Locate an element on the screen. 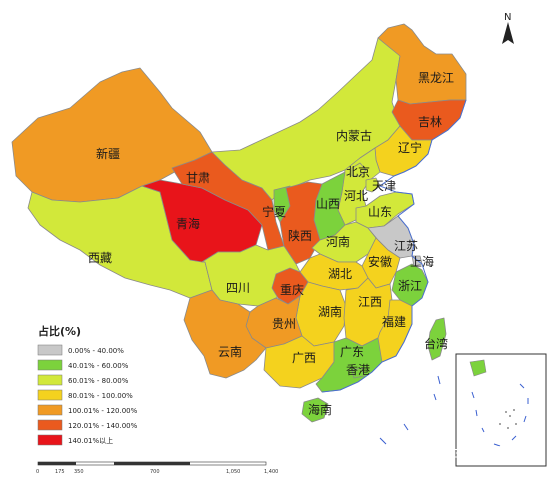 The width and height of the screenshot is (554, 478). label-neimenggu: 内蒙古 is located at coordinates (354, 135).